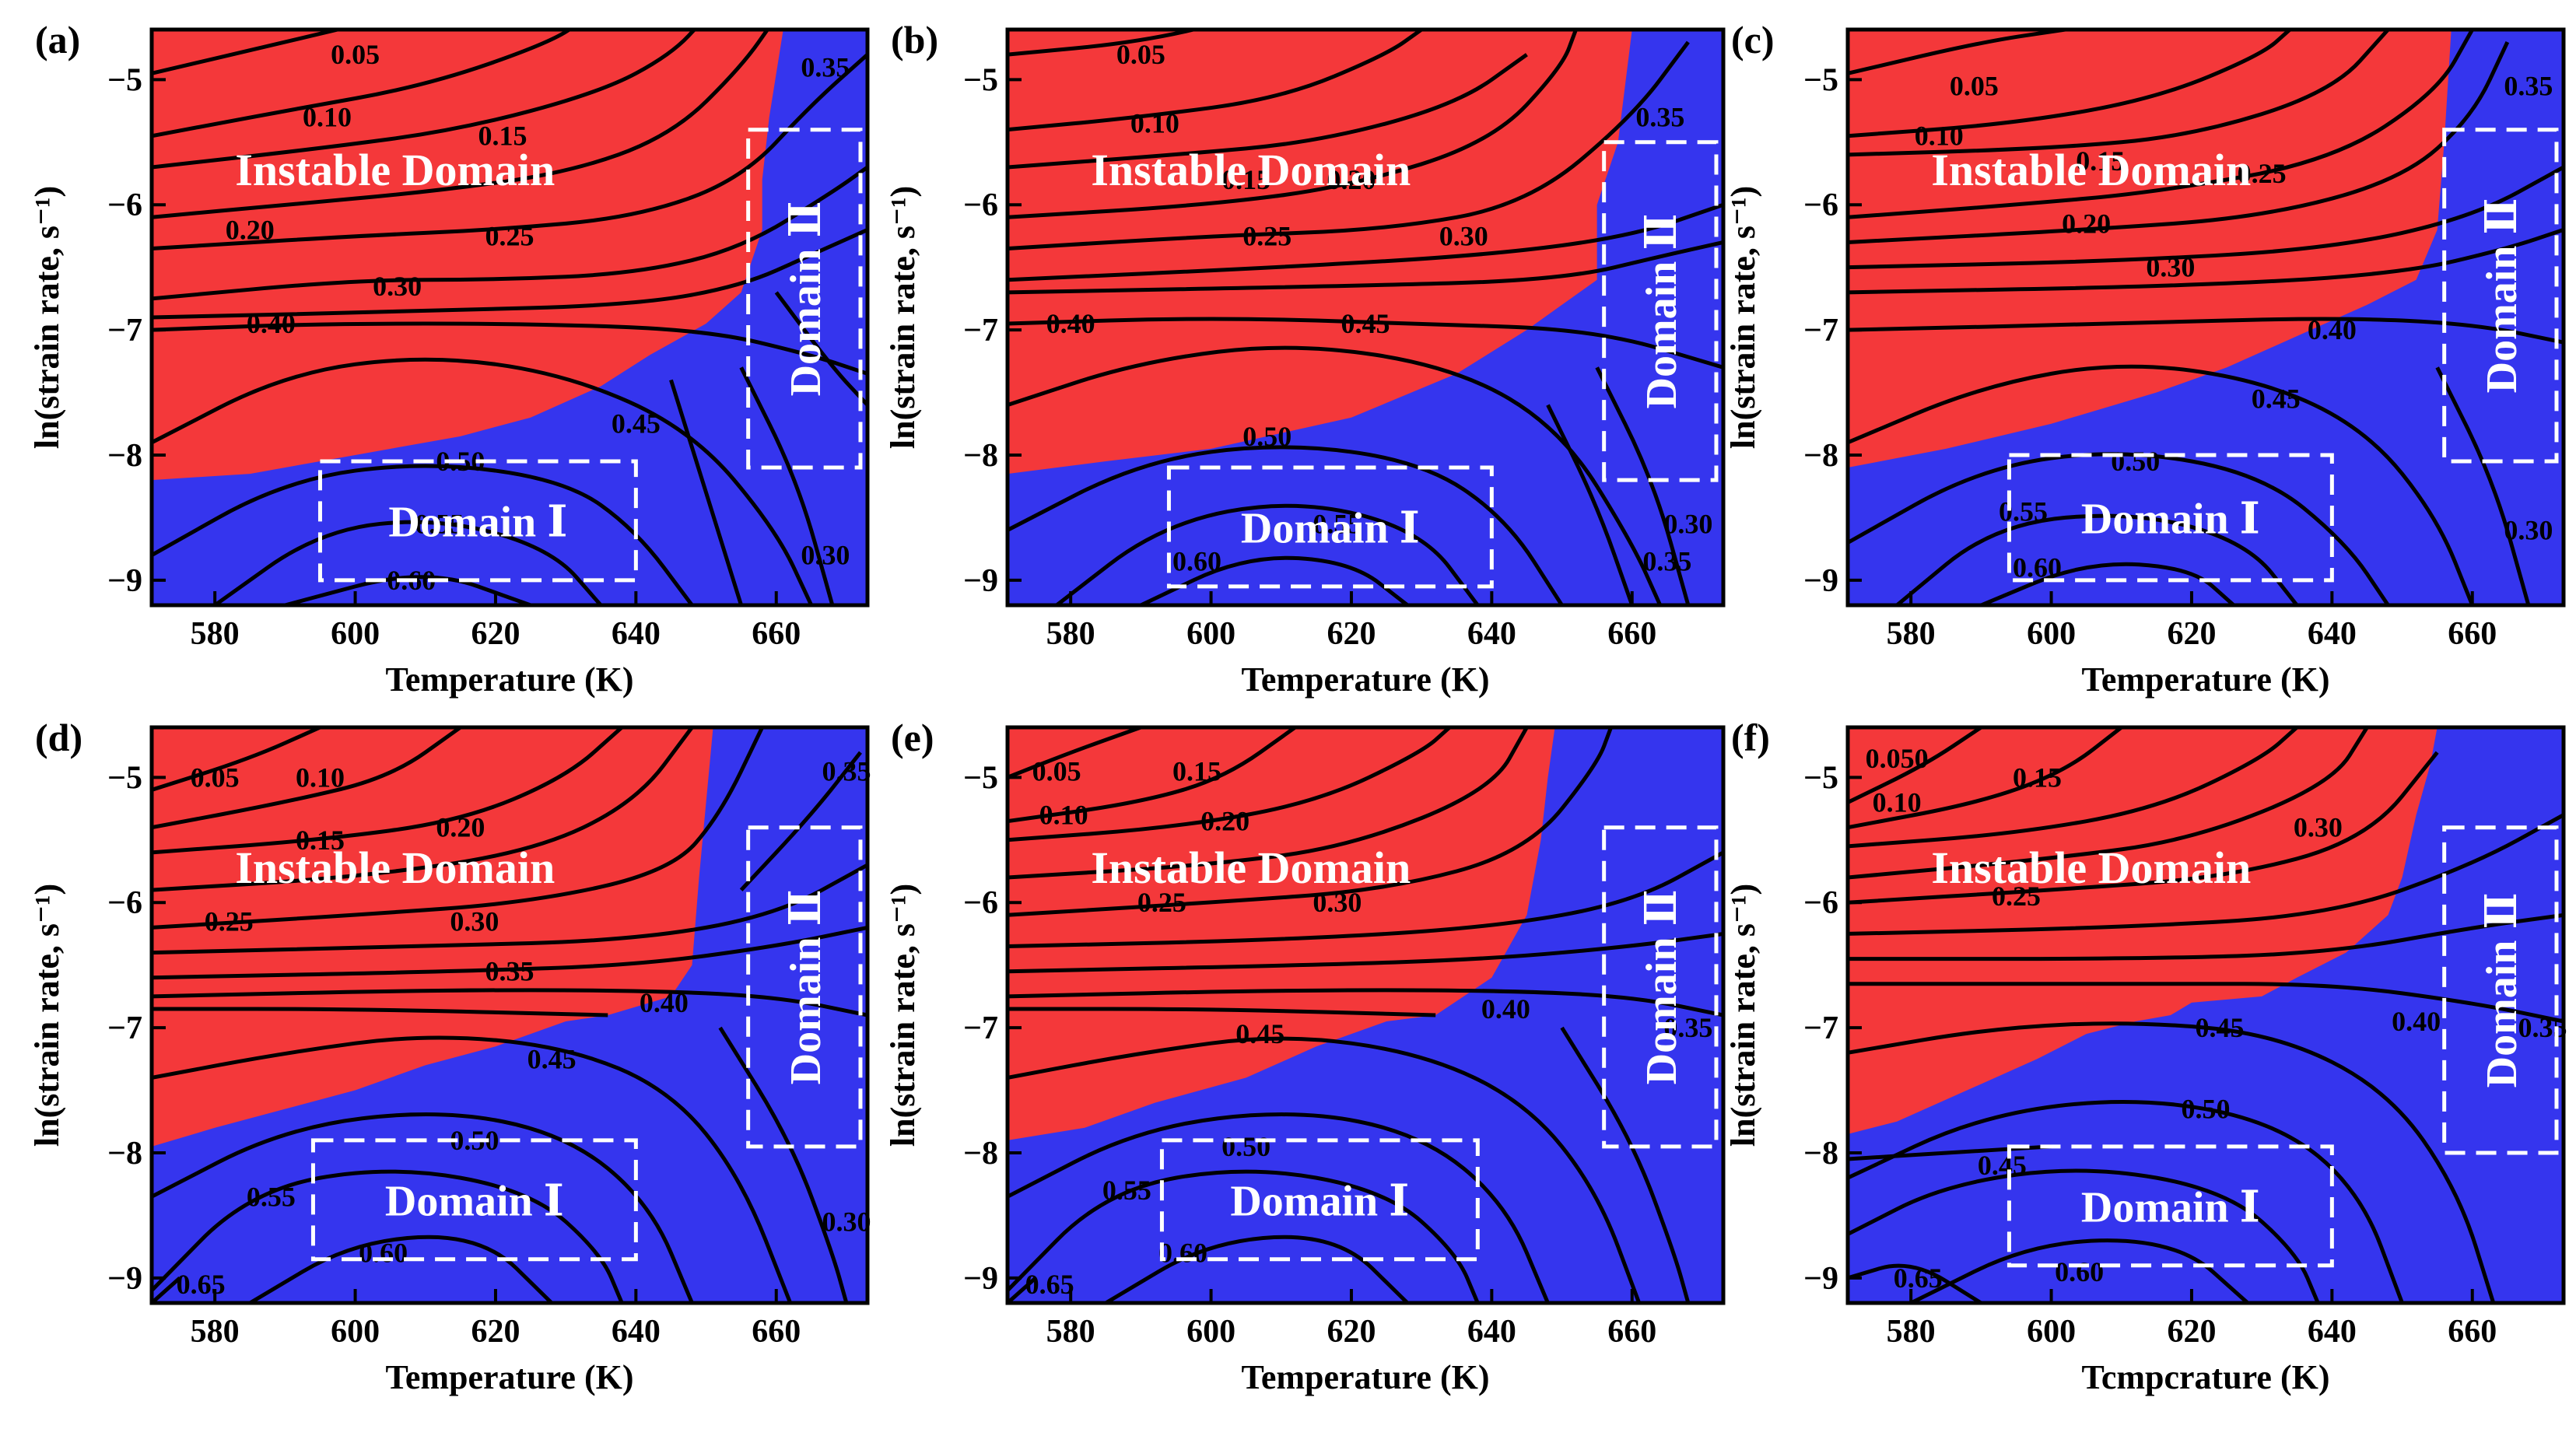 The width and height of the screenshot is (2576, 1429). What do you see at coordinates (1743, 318) in the screenshot?
I see `y-axis-title: ln(strain rate, s⁻¹)` at bounding box center [1743, 318].